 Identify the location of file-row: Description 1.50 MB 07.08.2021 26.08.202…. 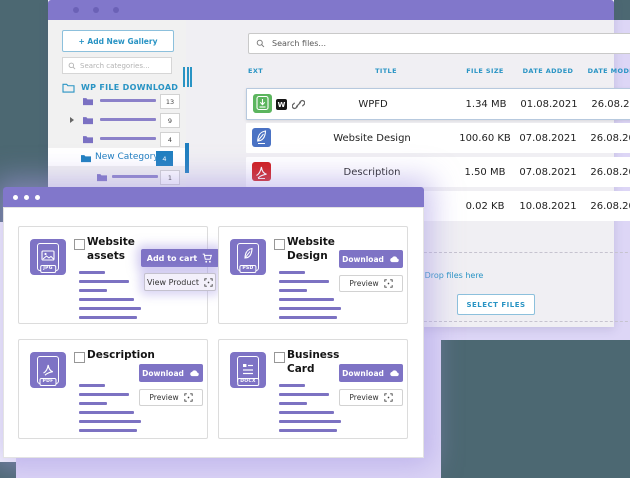
(438, 172).